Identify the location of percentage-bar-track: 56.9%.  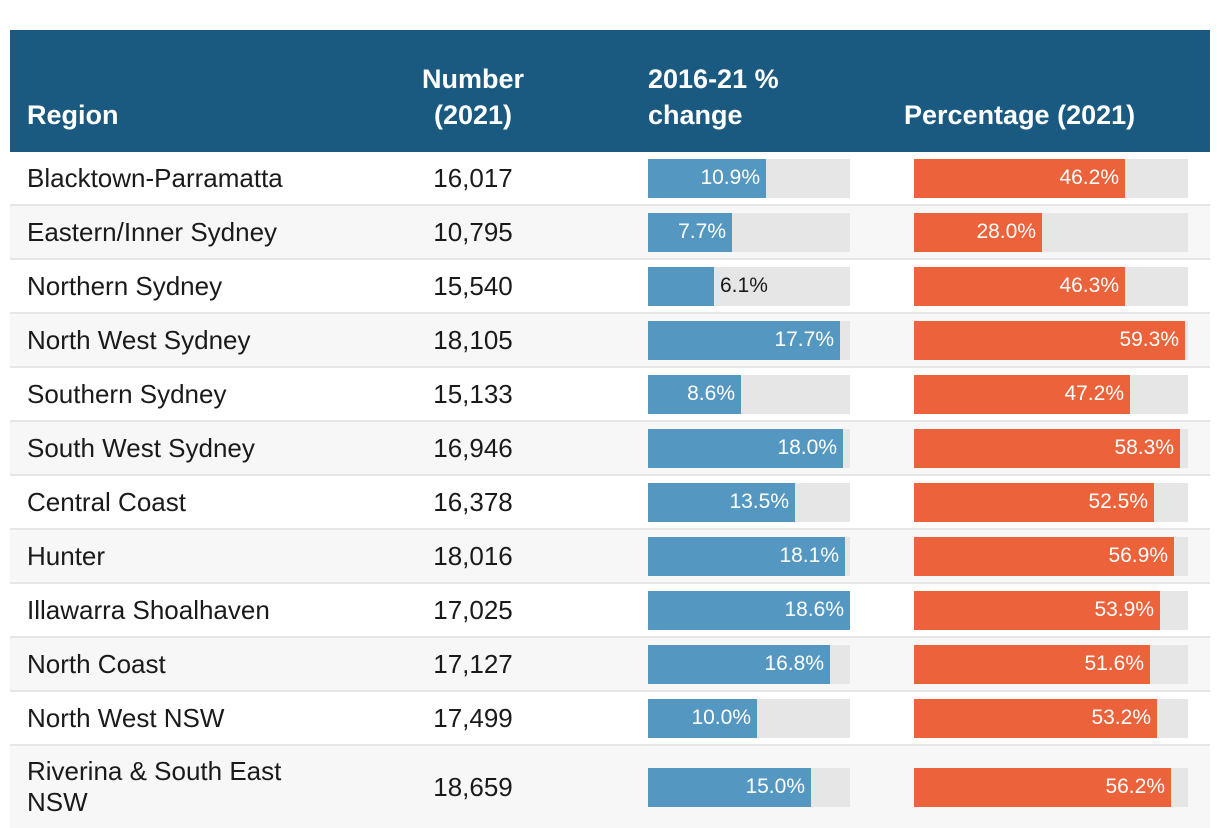
(1051, 556).